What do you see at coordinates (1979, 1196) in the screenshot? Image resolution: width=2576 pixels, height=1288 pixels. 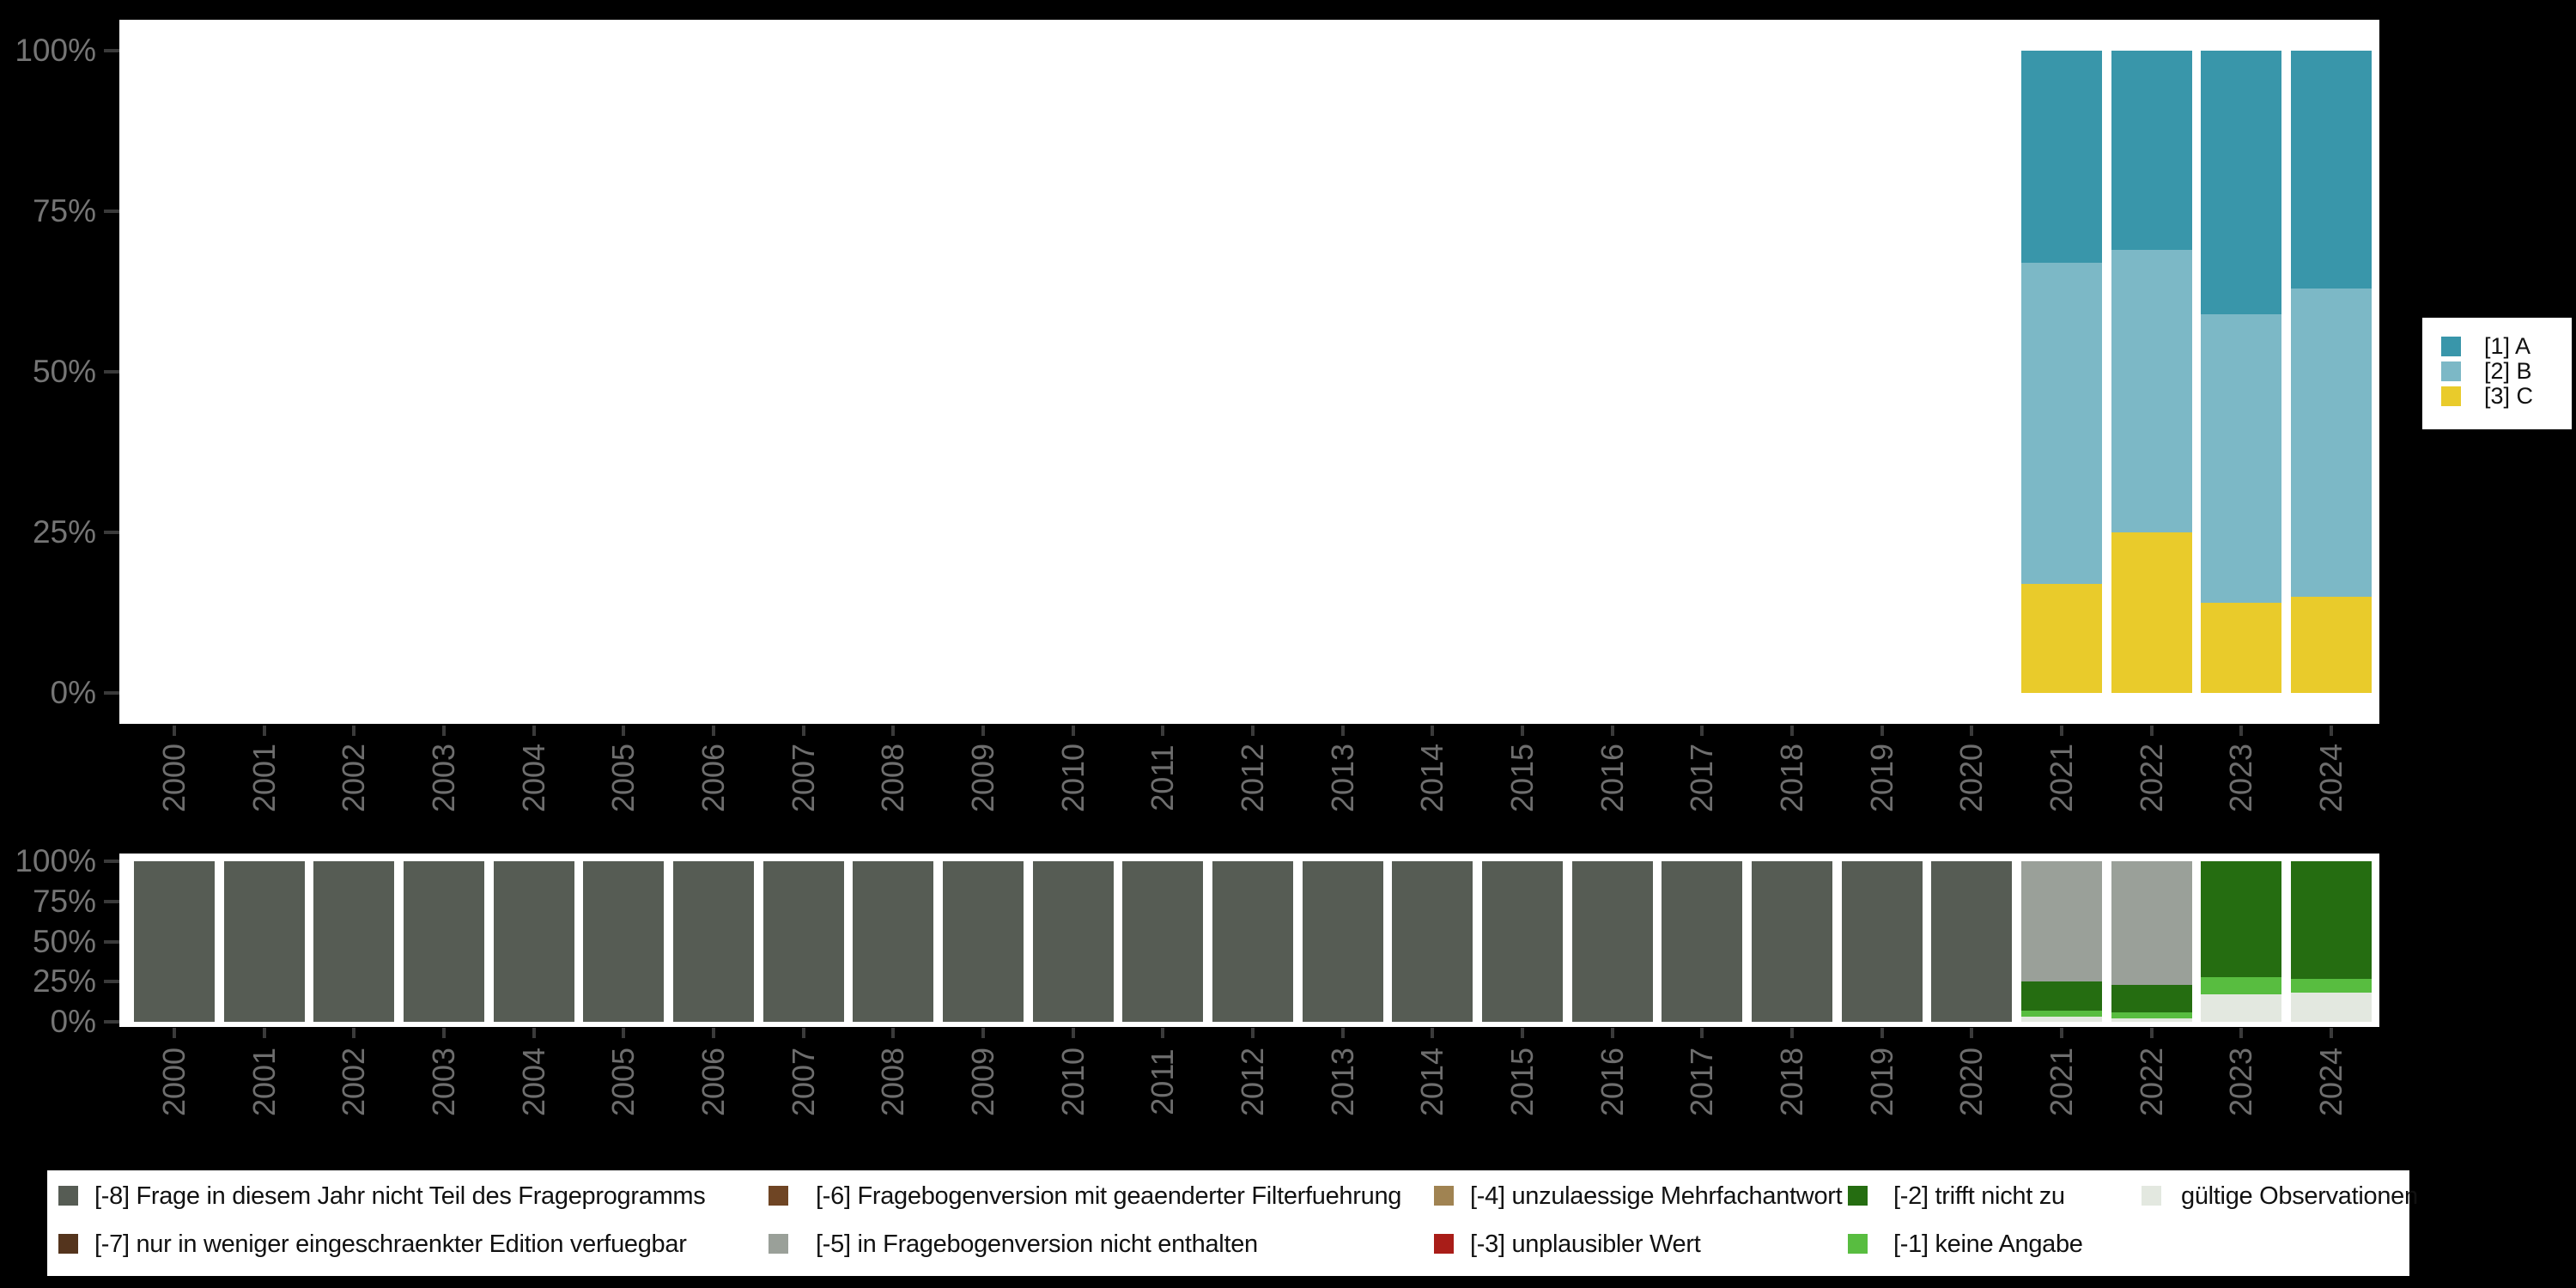 I see `missing-legend-label--2: [-2] trifft nicht zu` at bounding box center [1979, 1196].